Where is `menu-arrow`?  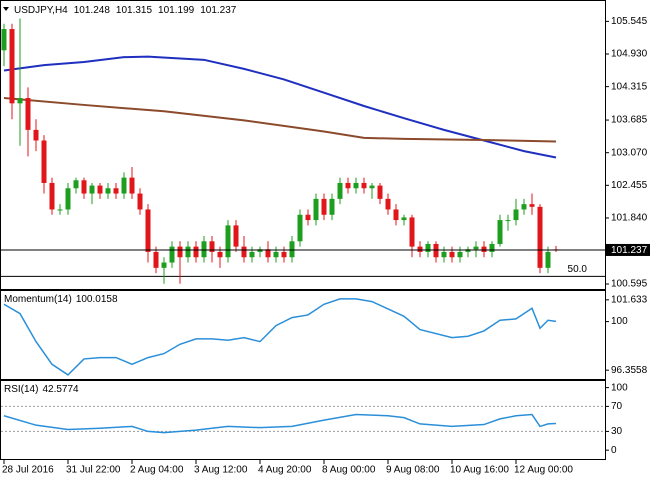
menu-arrow is located at coordinates (6, 9).